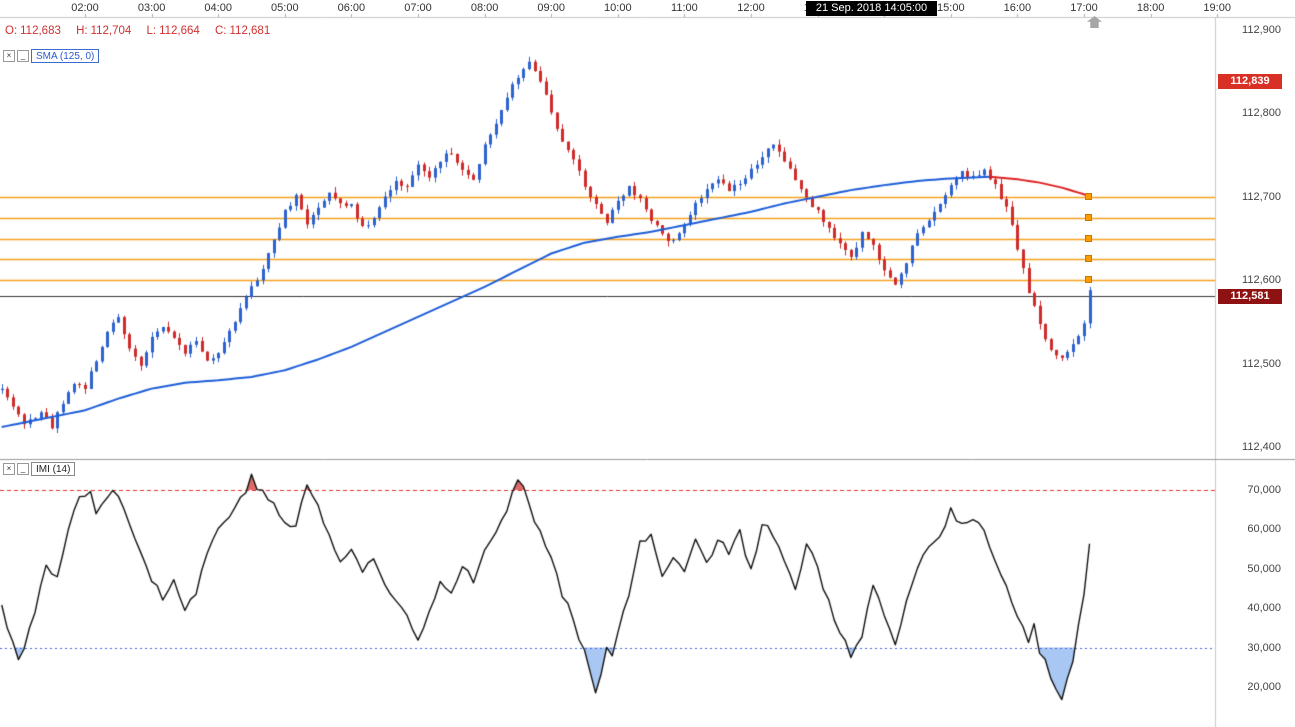  What do you see at coordinates (1261, 280) in the screenshot?
I see `price-axis-label: 112,600` at bounding box center [1261, 280].